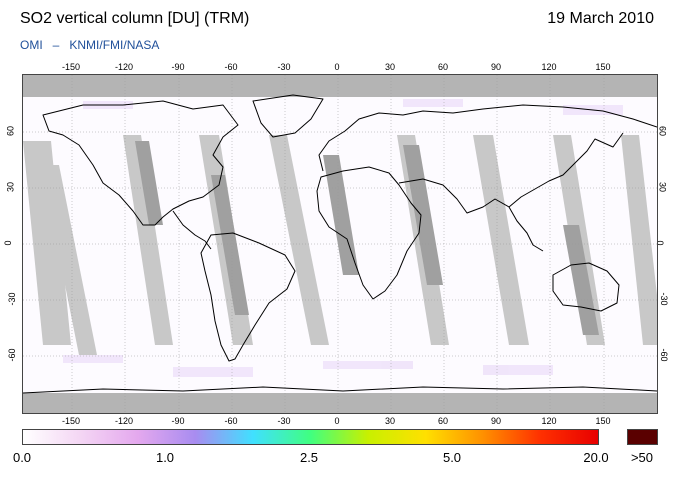 The height and width of the screenshot is (480, 676). I want to click on lat-tick-left: 0, so click(8, 243).